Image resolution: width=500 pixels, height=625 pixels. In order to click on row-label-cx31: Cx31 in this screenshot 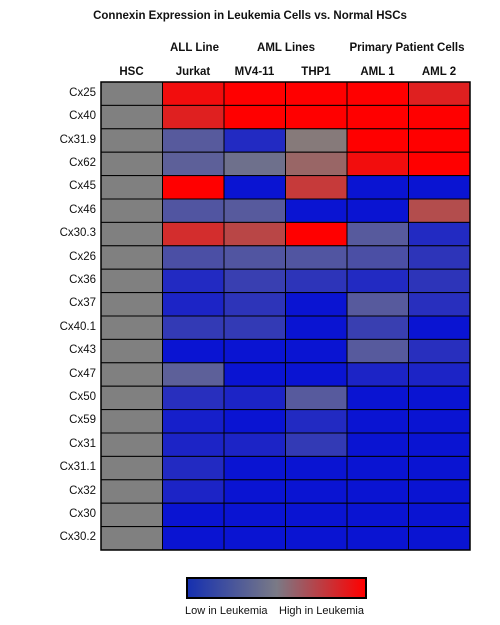, I will do `click(82, 443)`.